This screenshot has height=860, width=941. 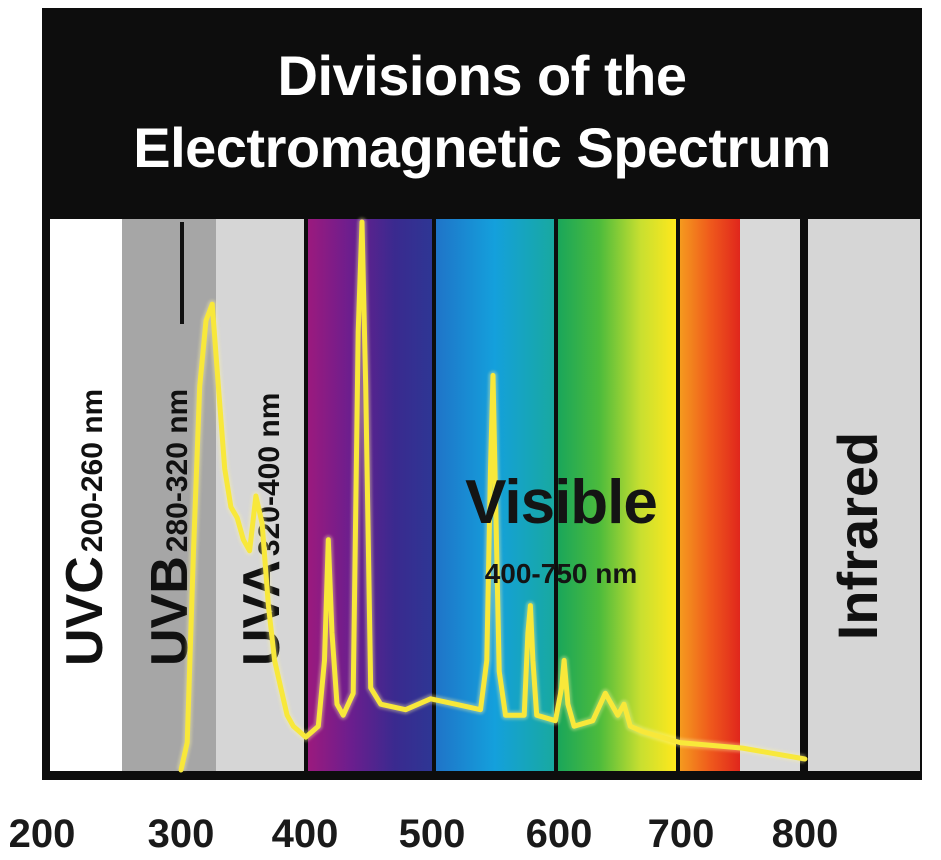 I want to click on near-infrared-band, so click(x=770, y=495).